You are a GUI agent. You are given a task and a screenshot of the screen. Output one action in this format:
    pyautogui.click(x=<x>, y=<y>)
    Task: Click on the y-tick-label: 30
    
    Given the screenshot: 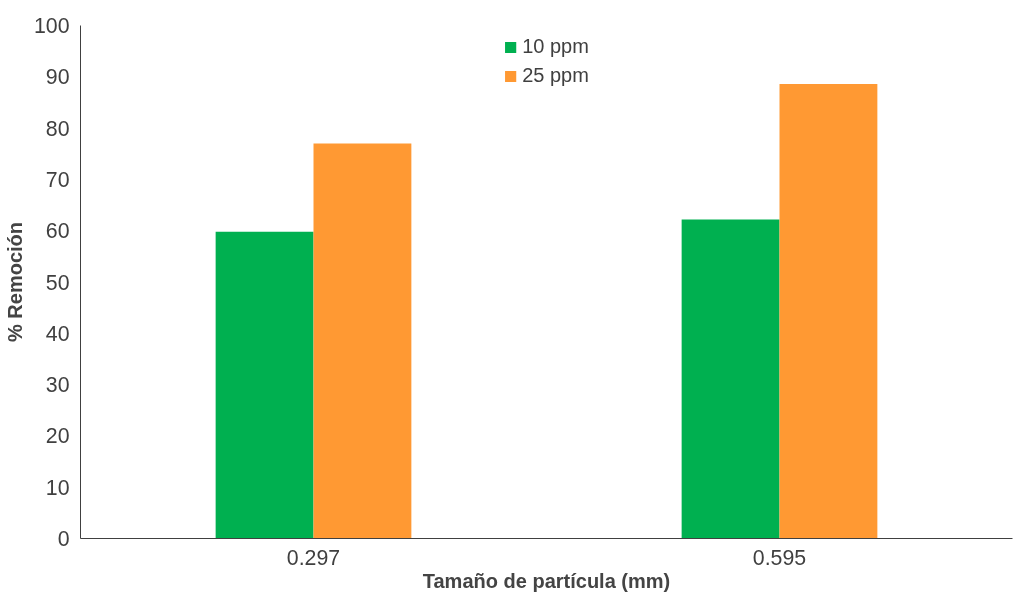 What is the action you would take?
    pyautogui.click(x=57, y=385)
    